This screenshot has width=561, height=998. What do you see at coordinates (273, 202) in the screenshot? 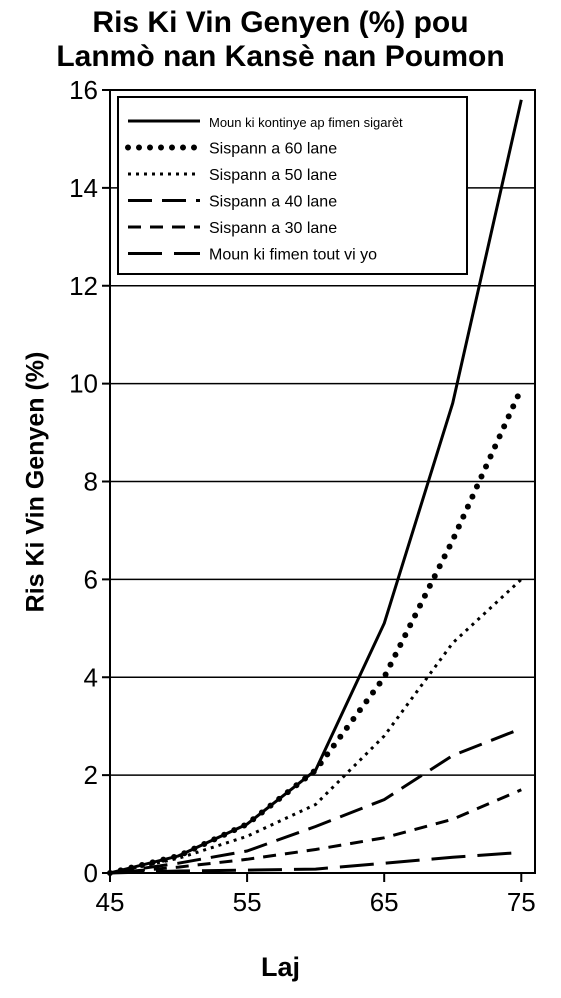
I see `legend-label-4: Sispann a 40 lane` at bounding box center [273, 202].